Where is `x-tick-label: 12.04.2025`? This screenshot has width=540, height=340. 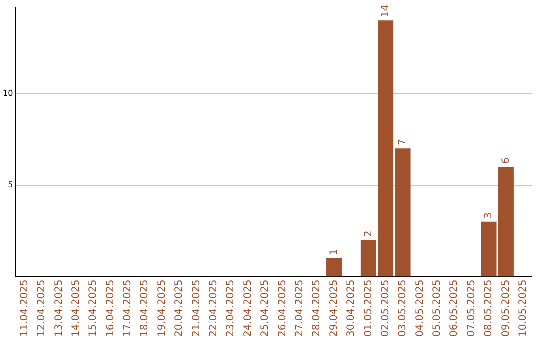
x-tick-label: 12.04.2025 is located at coordinates (42, 309).